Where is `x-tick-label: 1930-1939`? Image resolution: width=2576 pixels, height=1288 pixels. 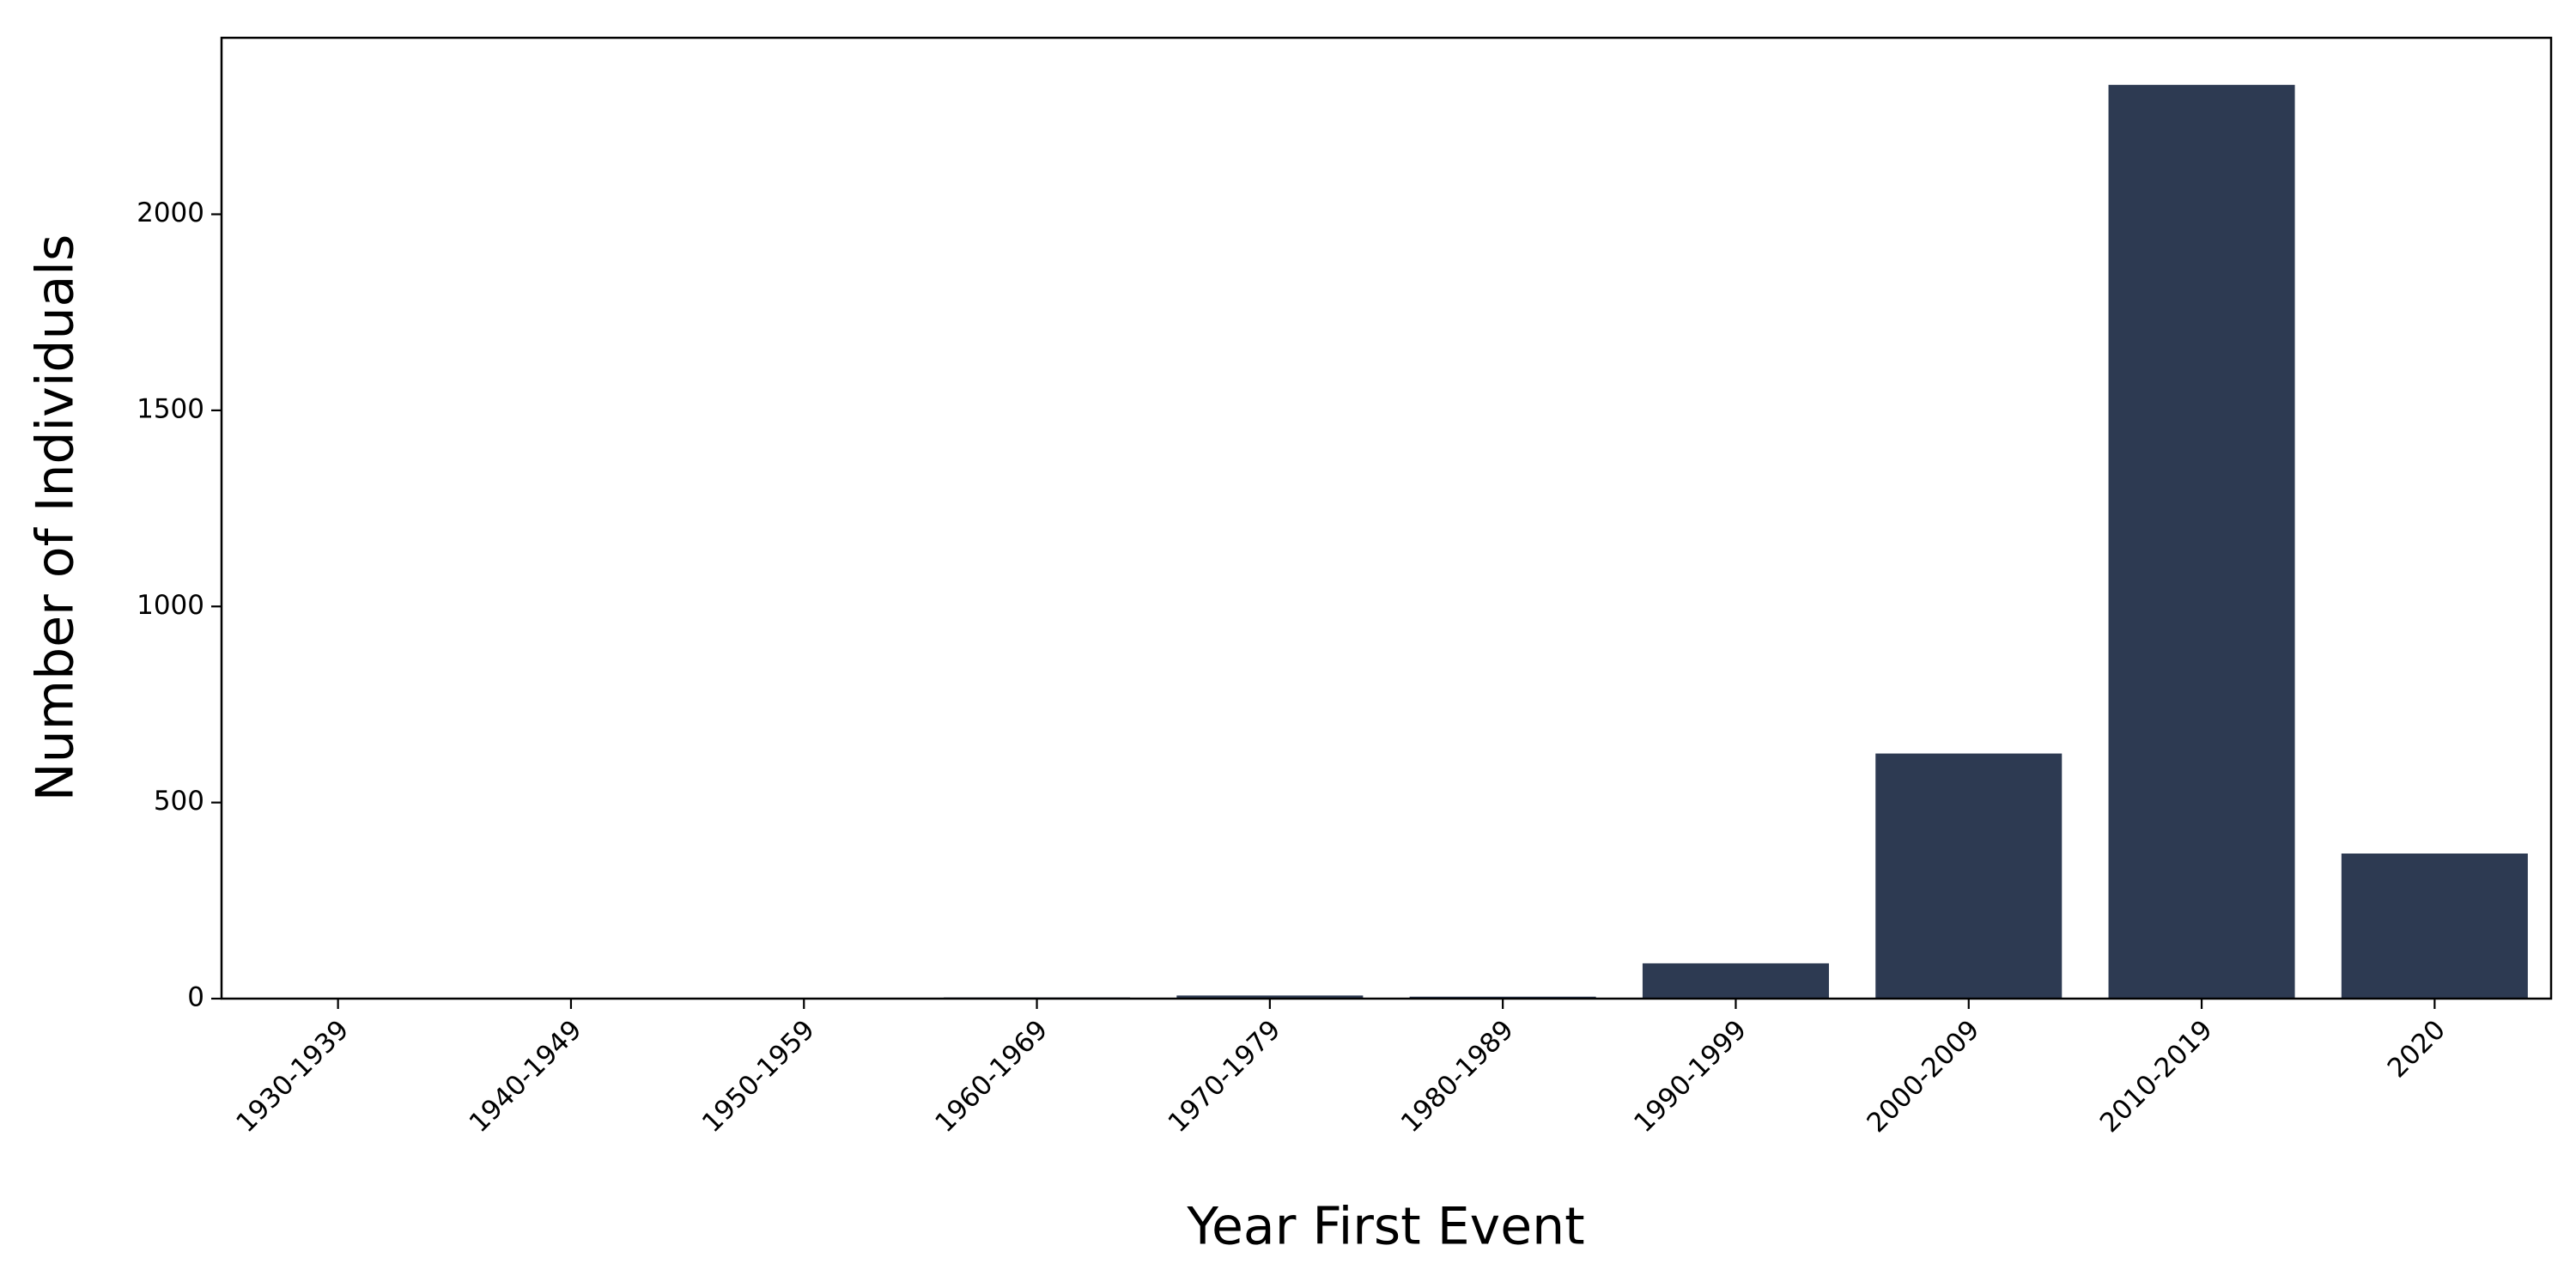 x-tick-label: 1930-1939 is located at coordinates (292, 1076).